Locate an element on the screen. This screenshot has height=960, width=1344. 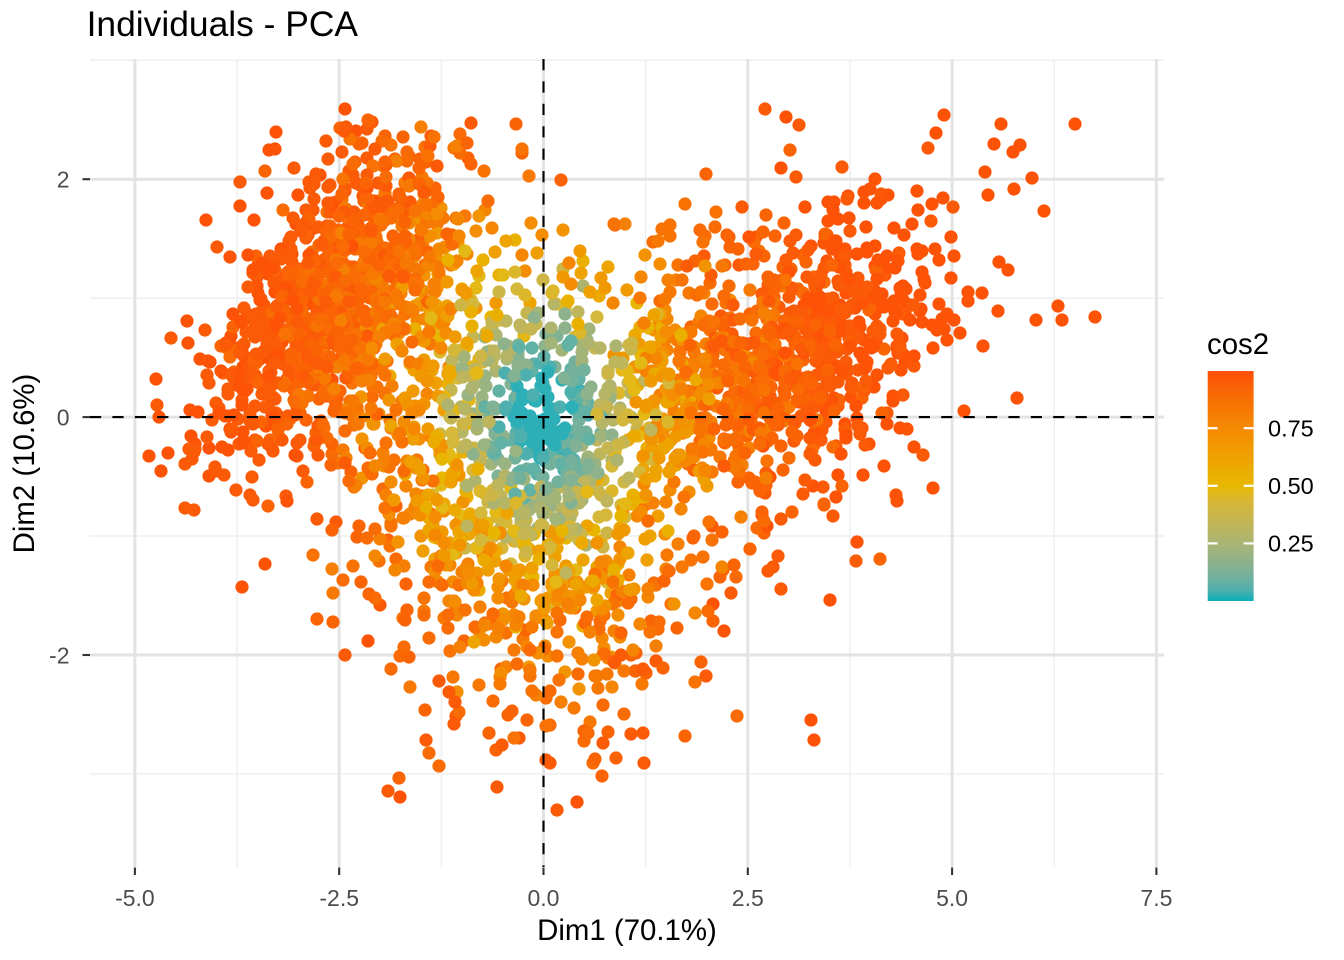
svg-text: 2.5 is located at coordinates (748, 898).